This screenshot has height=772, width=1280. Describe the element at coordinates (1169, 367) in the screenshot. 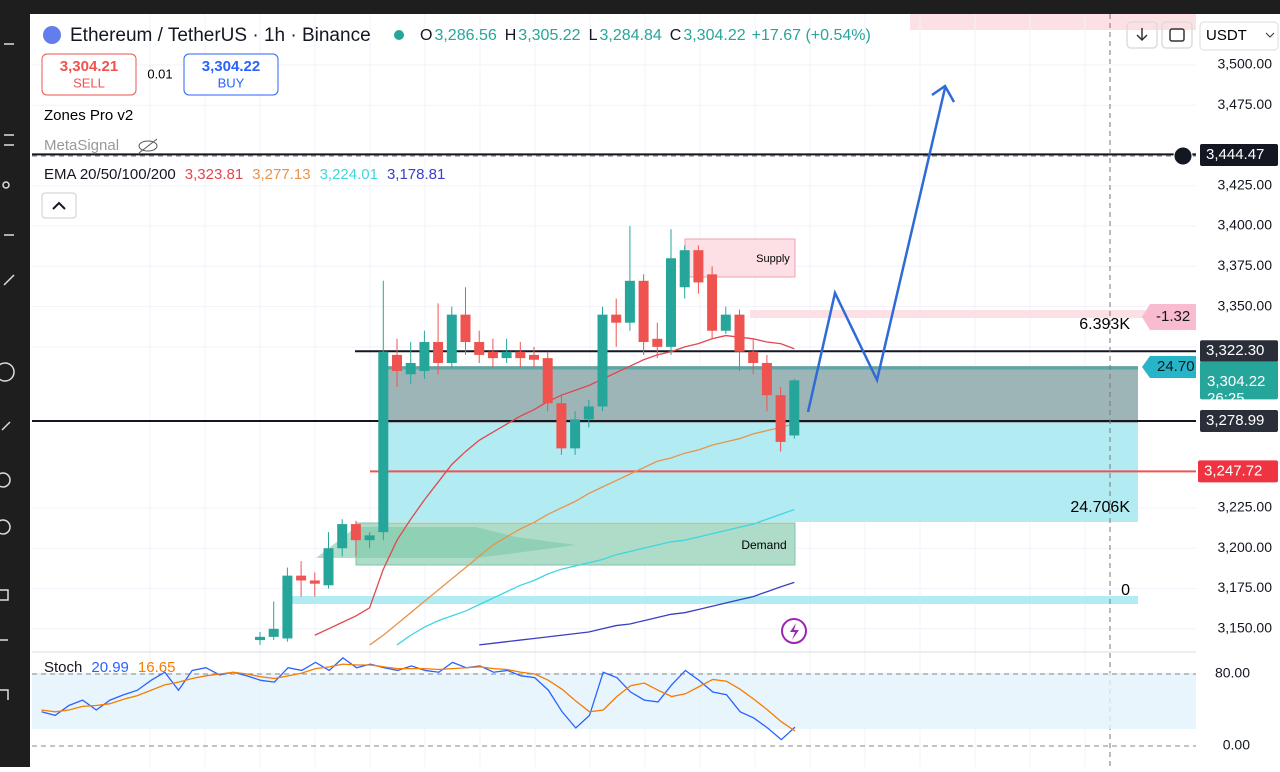

I see `zone-tag` at that location.